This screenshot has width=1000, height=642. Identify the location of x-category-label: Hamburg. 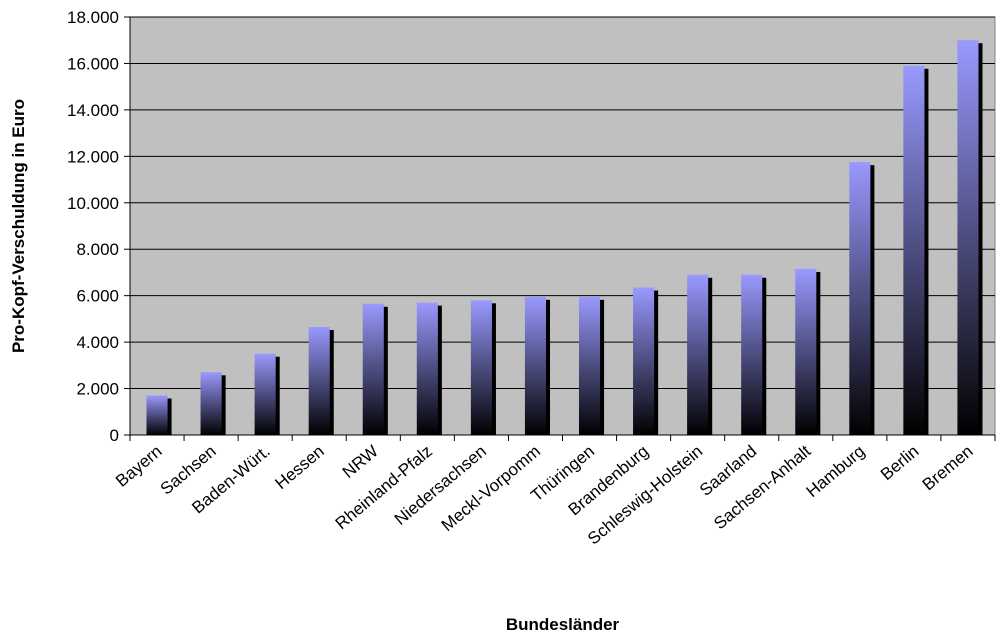
(836, 471).